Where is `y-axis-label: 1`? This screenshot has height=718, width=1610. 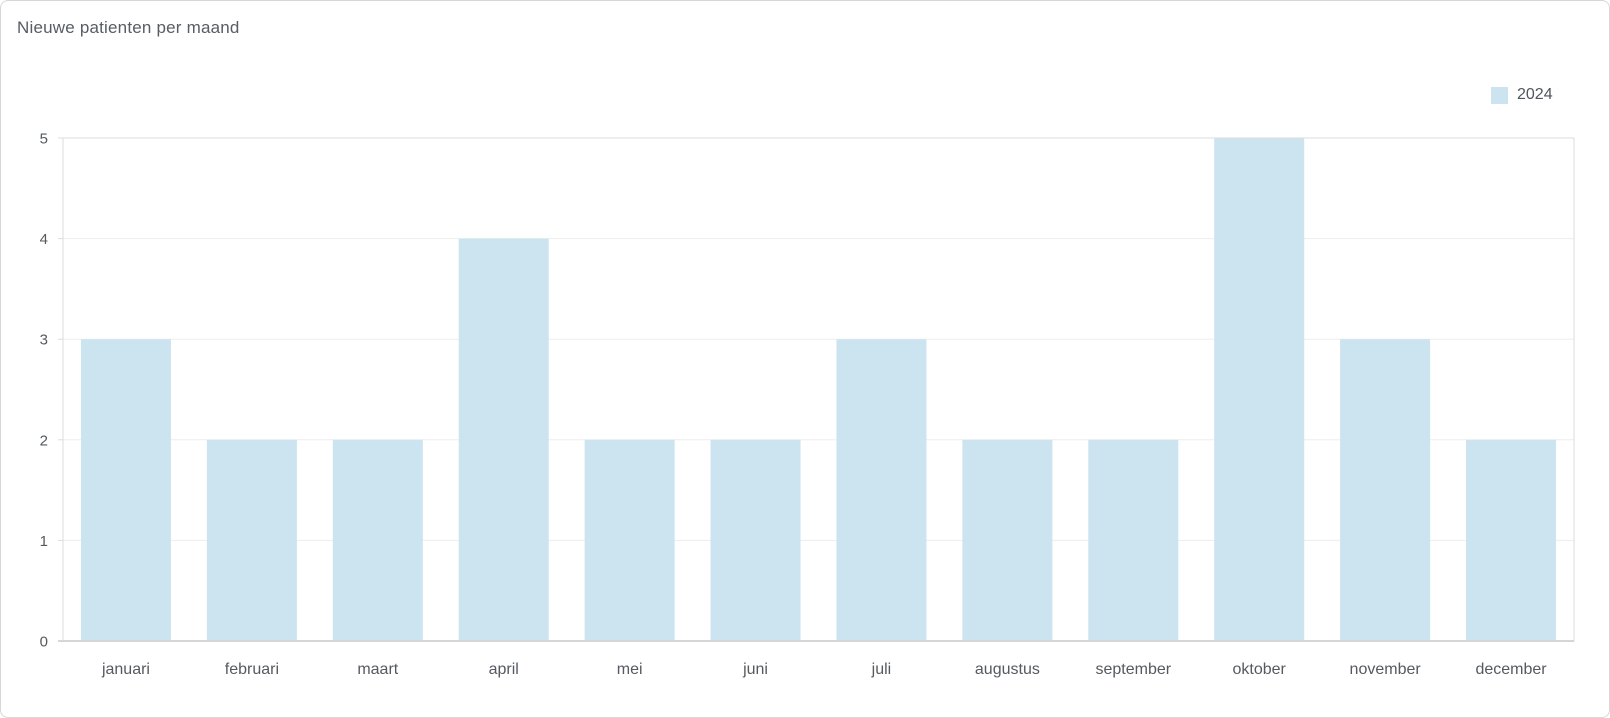 y-axis-label: 1 is located at coordinates (44, 541).